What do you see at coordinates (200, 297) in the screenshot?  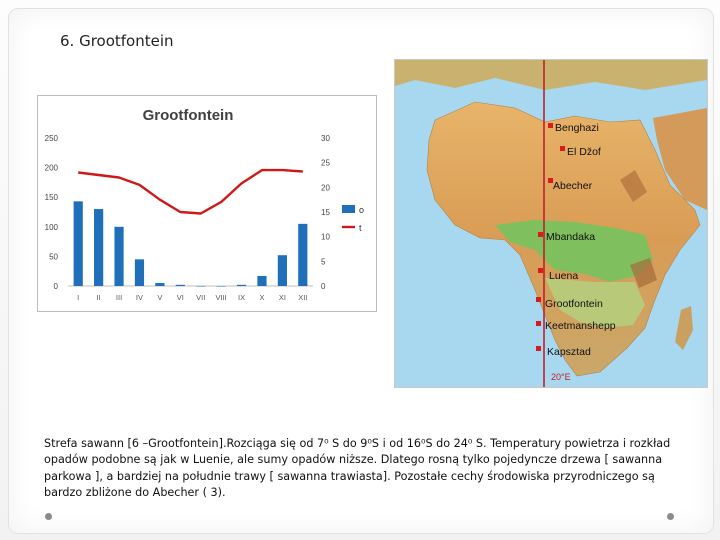 I see `x-axis-tick-label: VII` at bounding box center [200, 297].